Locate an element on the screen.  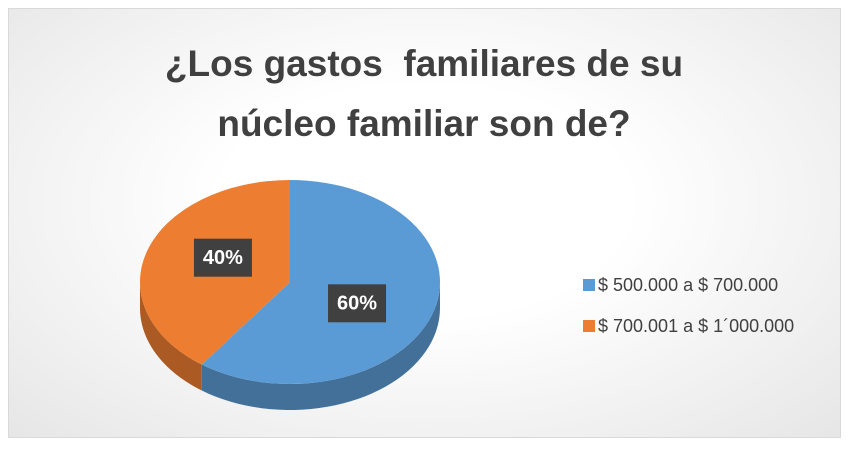
data-label: 40% is located at coordinates (223, 258).